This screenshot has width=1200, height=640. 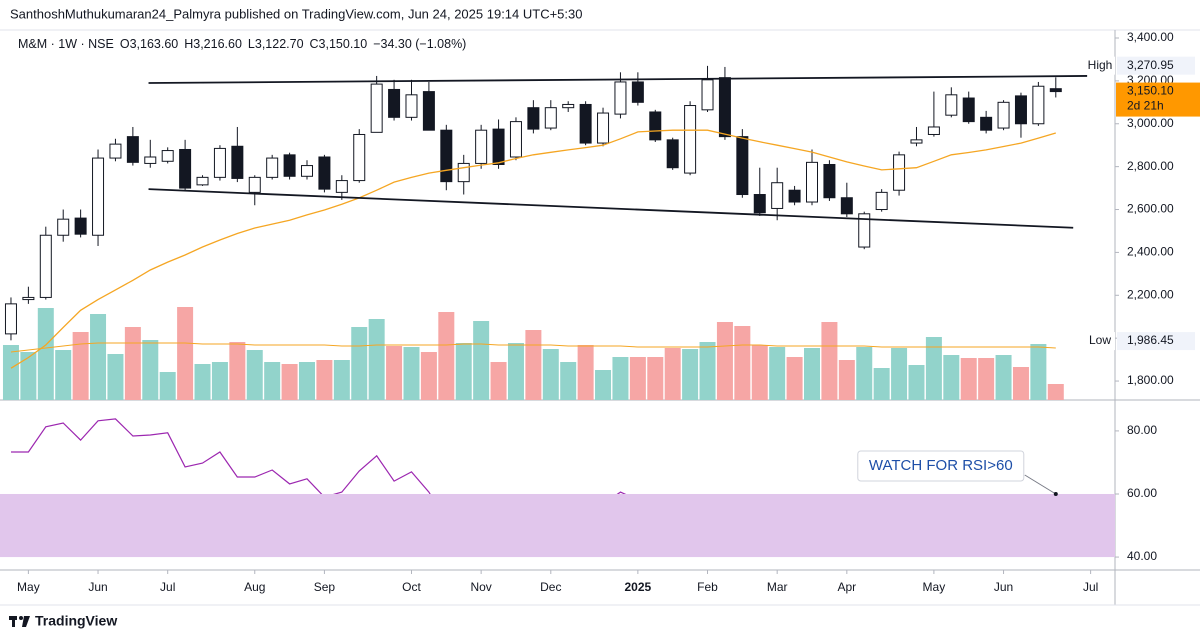 I want to click on x-tick-label: Sep, so click(x=325, y=587).